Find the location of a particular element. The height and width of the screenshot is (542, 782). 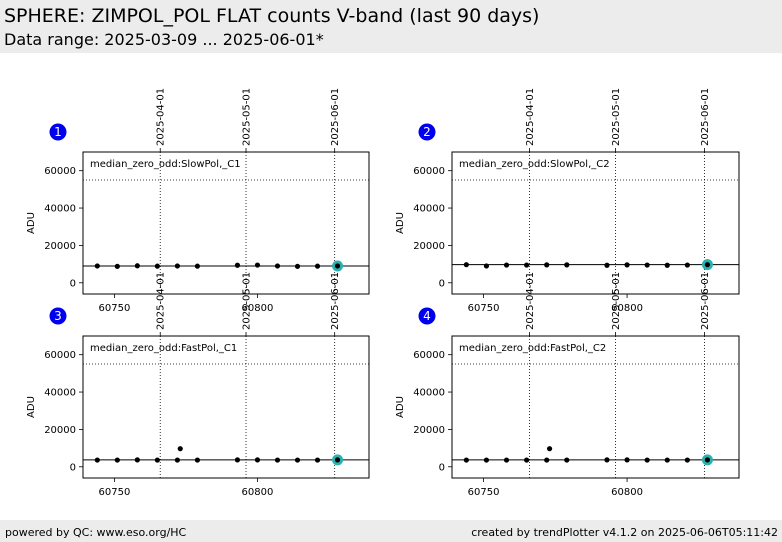

panel-number-label: 3 is located at coordinates (58, 316).